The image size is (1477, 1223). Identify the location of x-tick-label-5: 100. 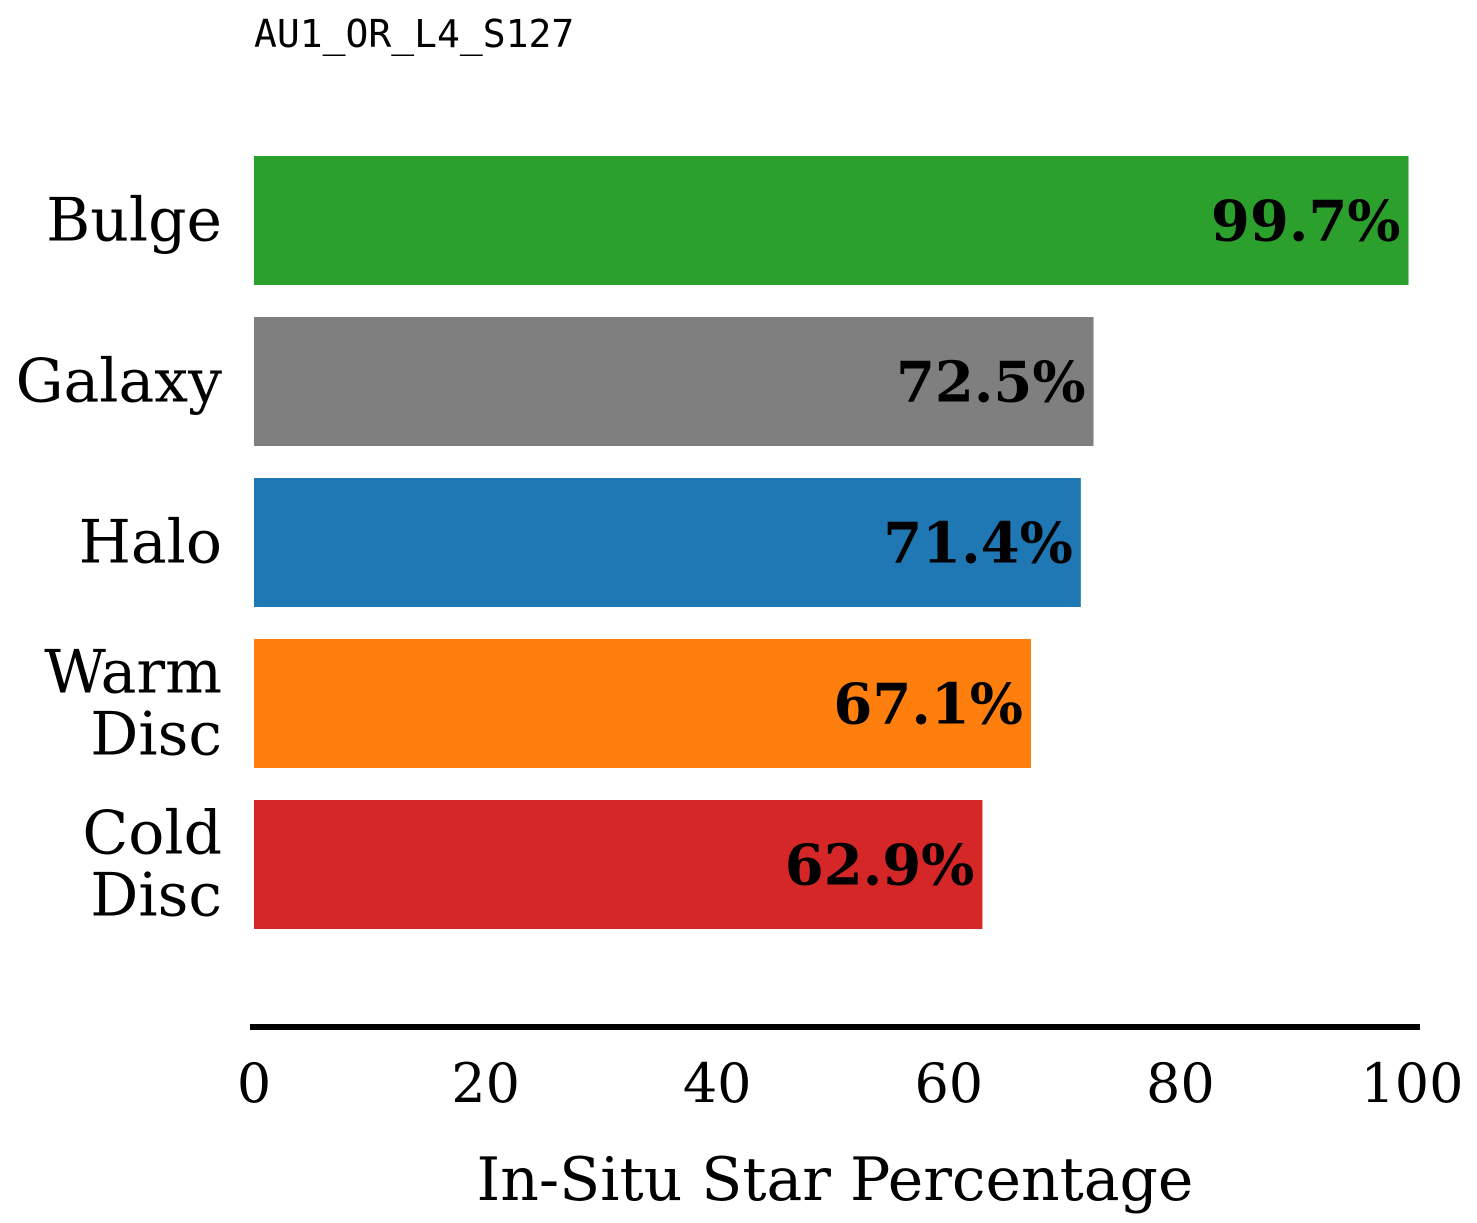
(1411, 1083).